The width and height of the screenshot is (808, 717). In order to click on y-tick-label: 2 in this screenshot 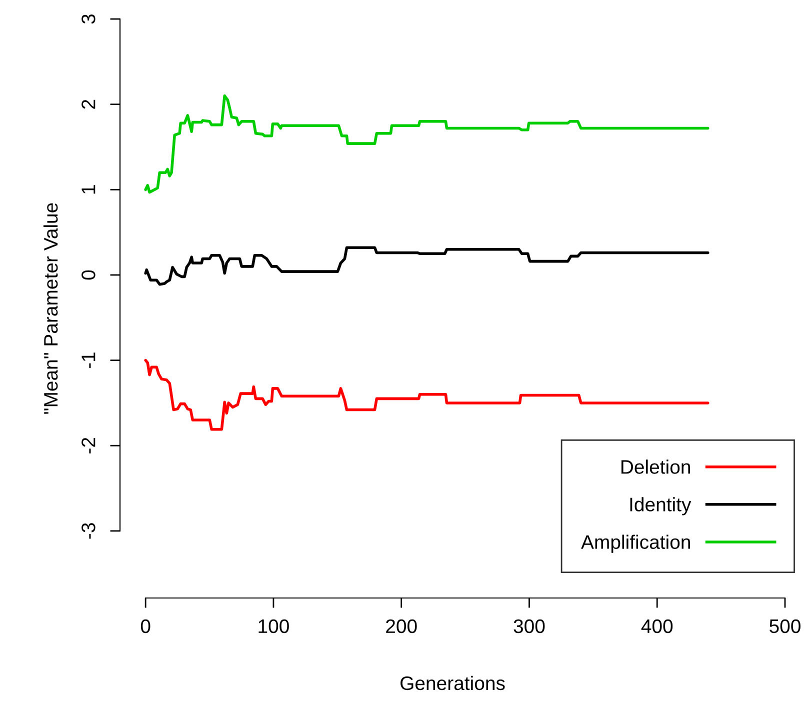, I will do `click(89, 104)`.